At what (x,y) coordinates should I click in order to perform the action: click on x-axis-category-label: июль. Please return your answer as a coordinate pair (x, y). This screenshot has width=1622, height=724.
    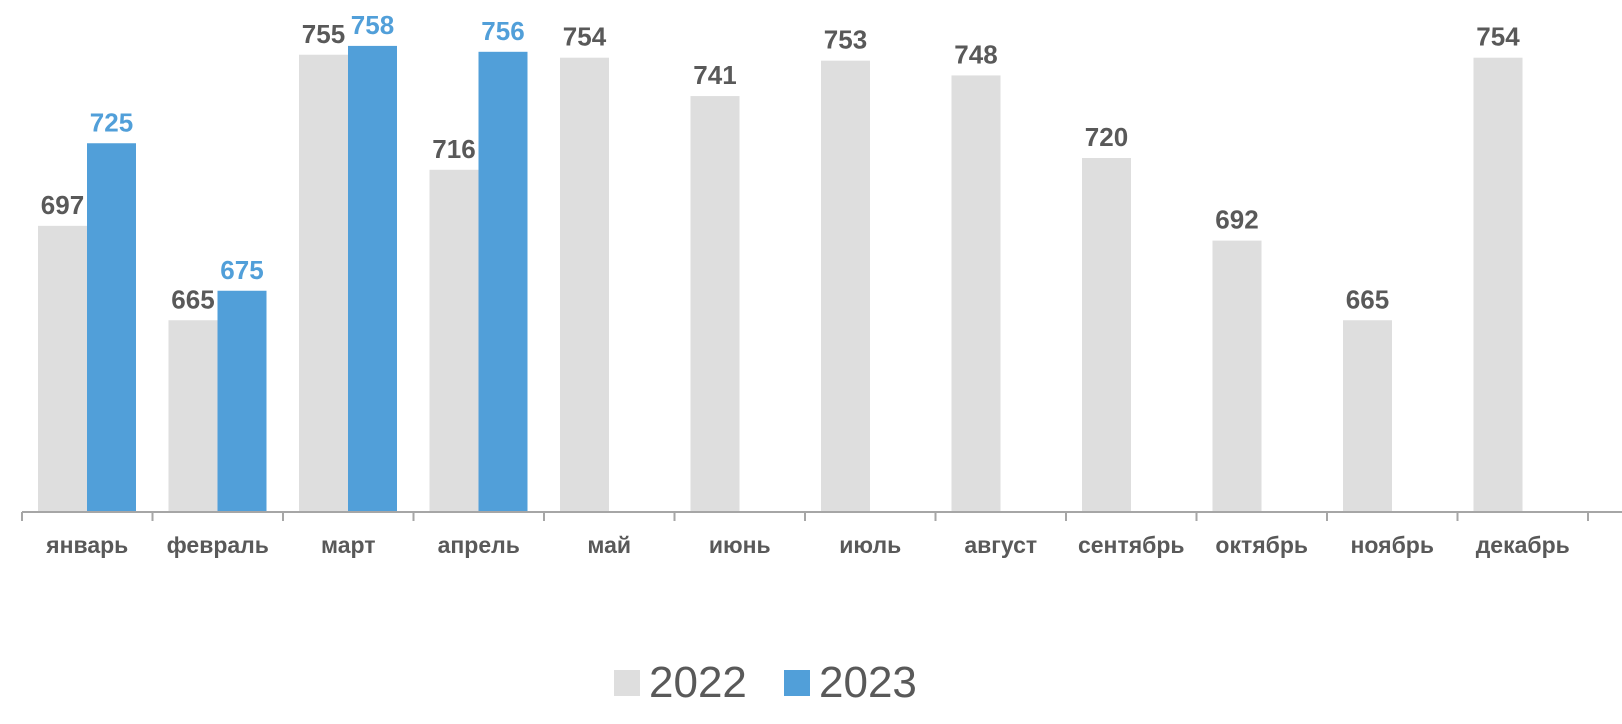
    Looking at the image, I should click on (870, 545).